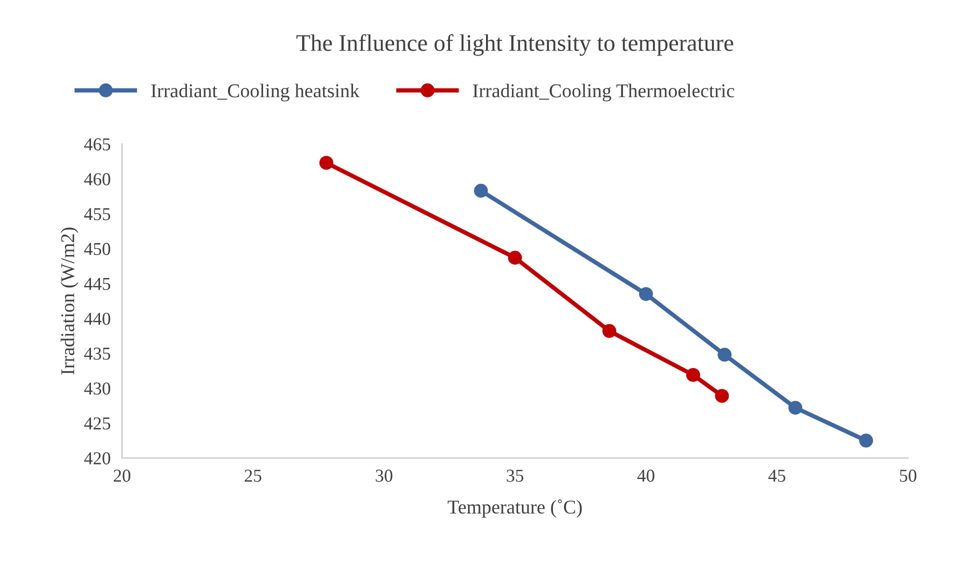 Image resolution: width=956 pixels, height=580 pixels. I want to click on legend-label: Irradiant_Cooling Thermoelectric, so click(603, 93).